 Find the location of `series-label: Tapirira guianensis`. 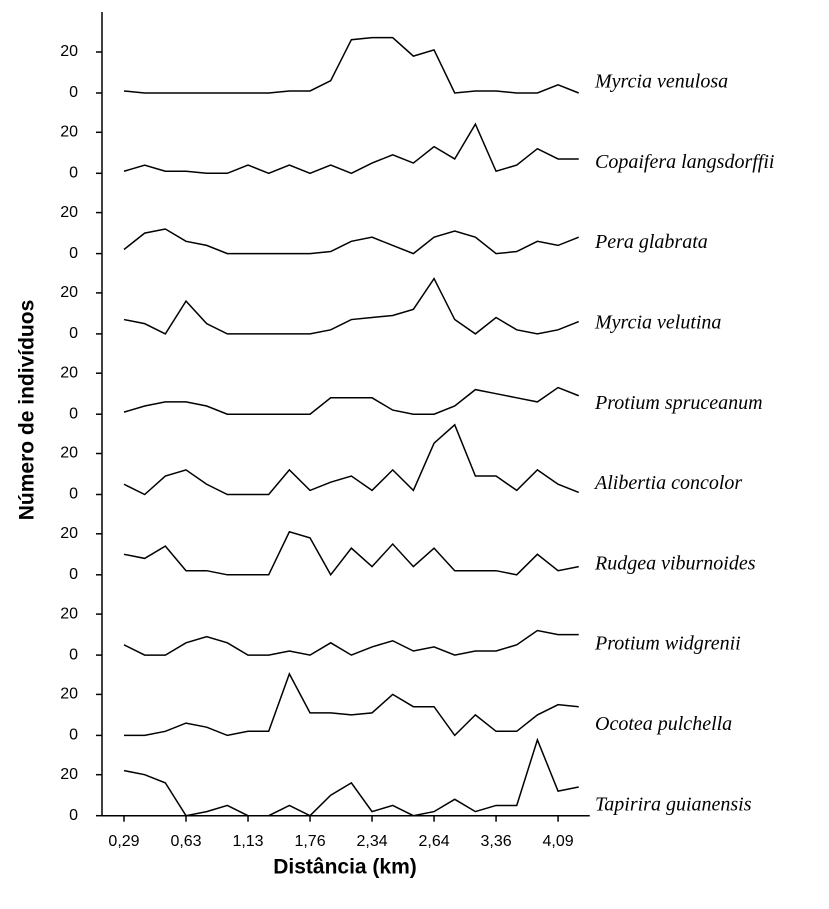

series-label: Tapirira guianensis is located at coordinates (673, 804).